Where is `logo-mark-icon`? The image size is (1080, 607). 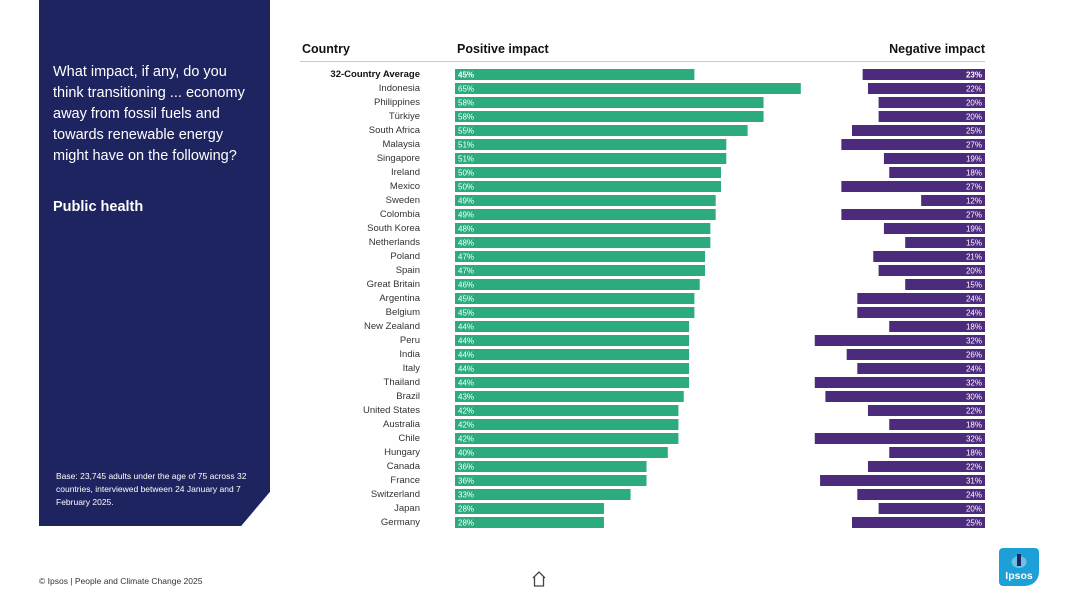
logo-mark-icon is located at coordinates (1019, 561).